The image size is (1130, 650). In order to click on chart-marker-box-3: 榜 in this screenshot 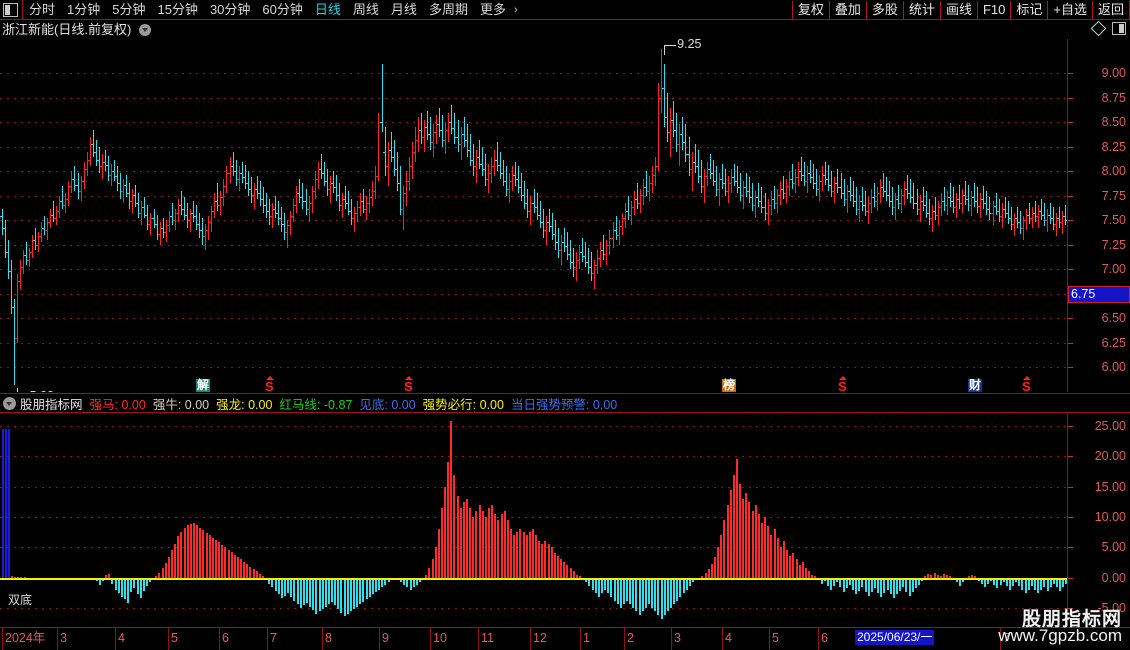, I will do `click(729, 385)`.